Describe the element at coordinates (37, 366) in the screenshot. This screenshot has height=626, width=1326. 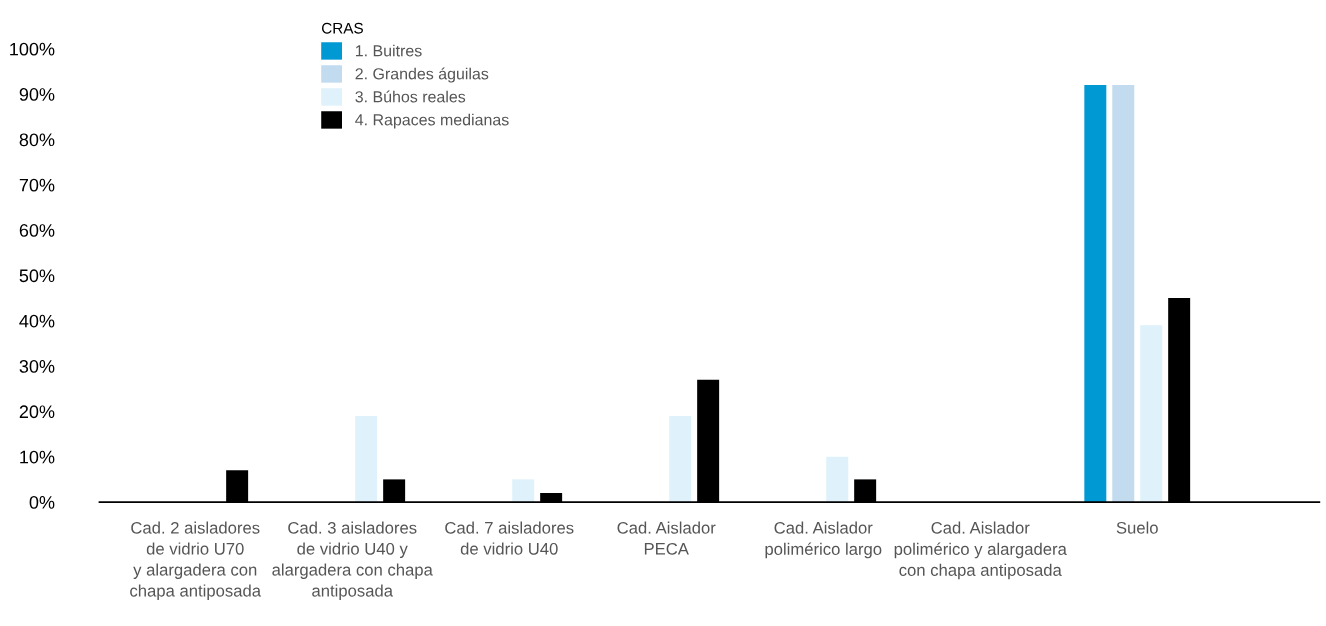
I see `y-tick-label: 30%` at that location.